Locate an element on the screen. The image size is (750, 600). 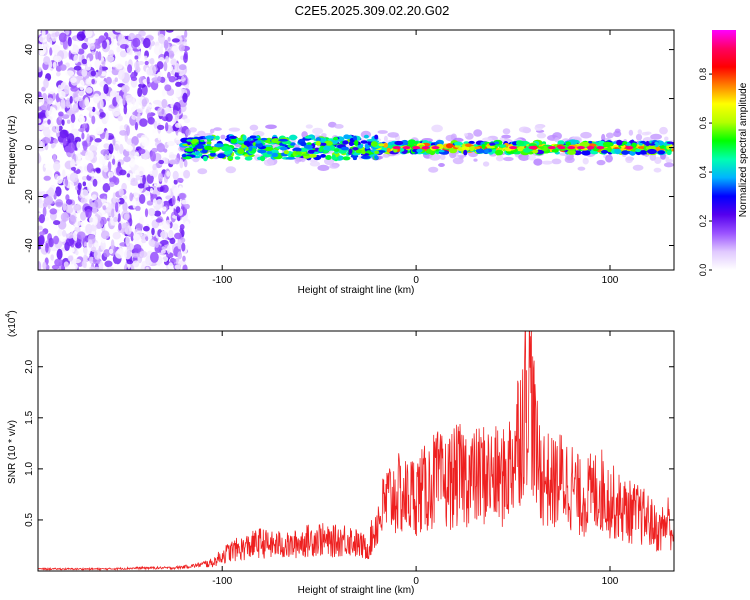
colorbar-tick-label: 0.6 is located at coordinates (703, 123).